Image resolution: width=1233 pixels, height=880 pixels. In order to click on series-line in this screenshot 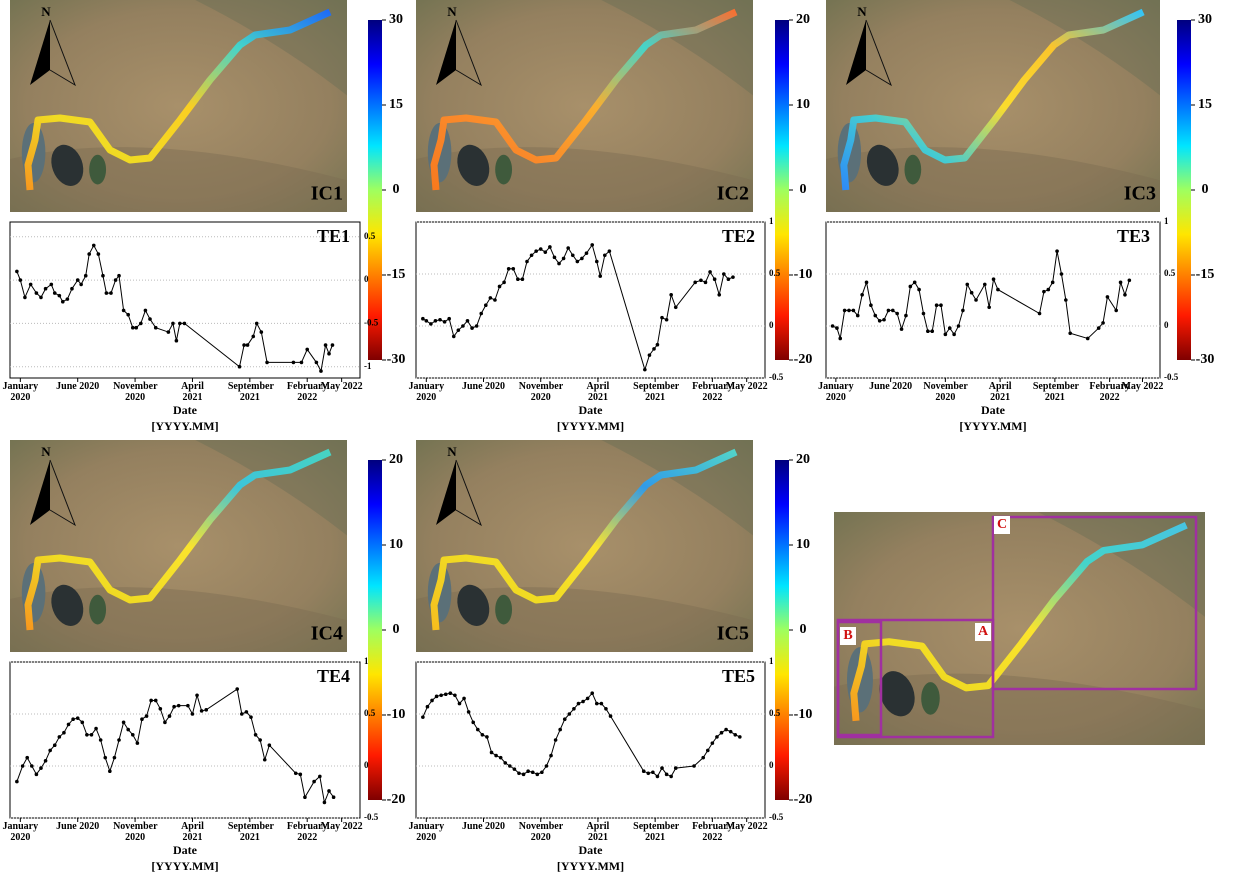, I will do `click(981, 295)`.